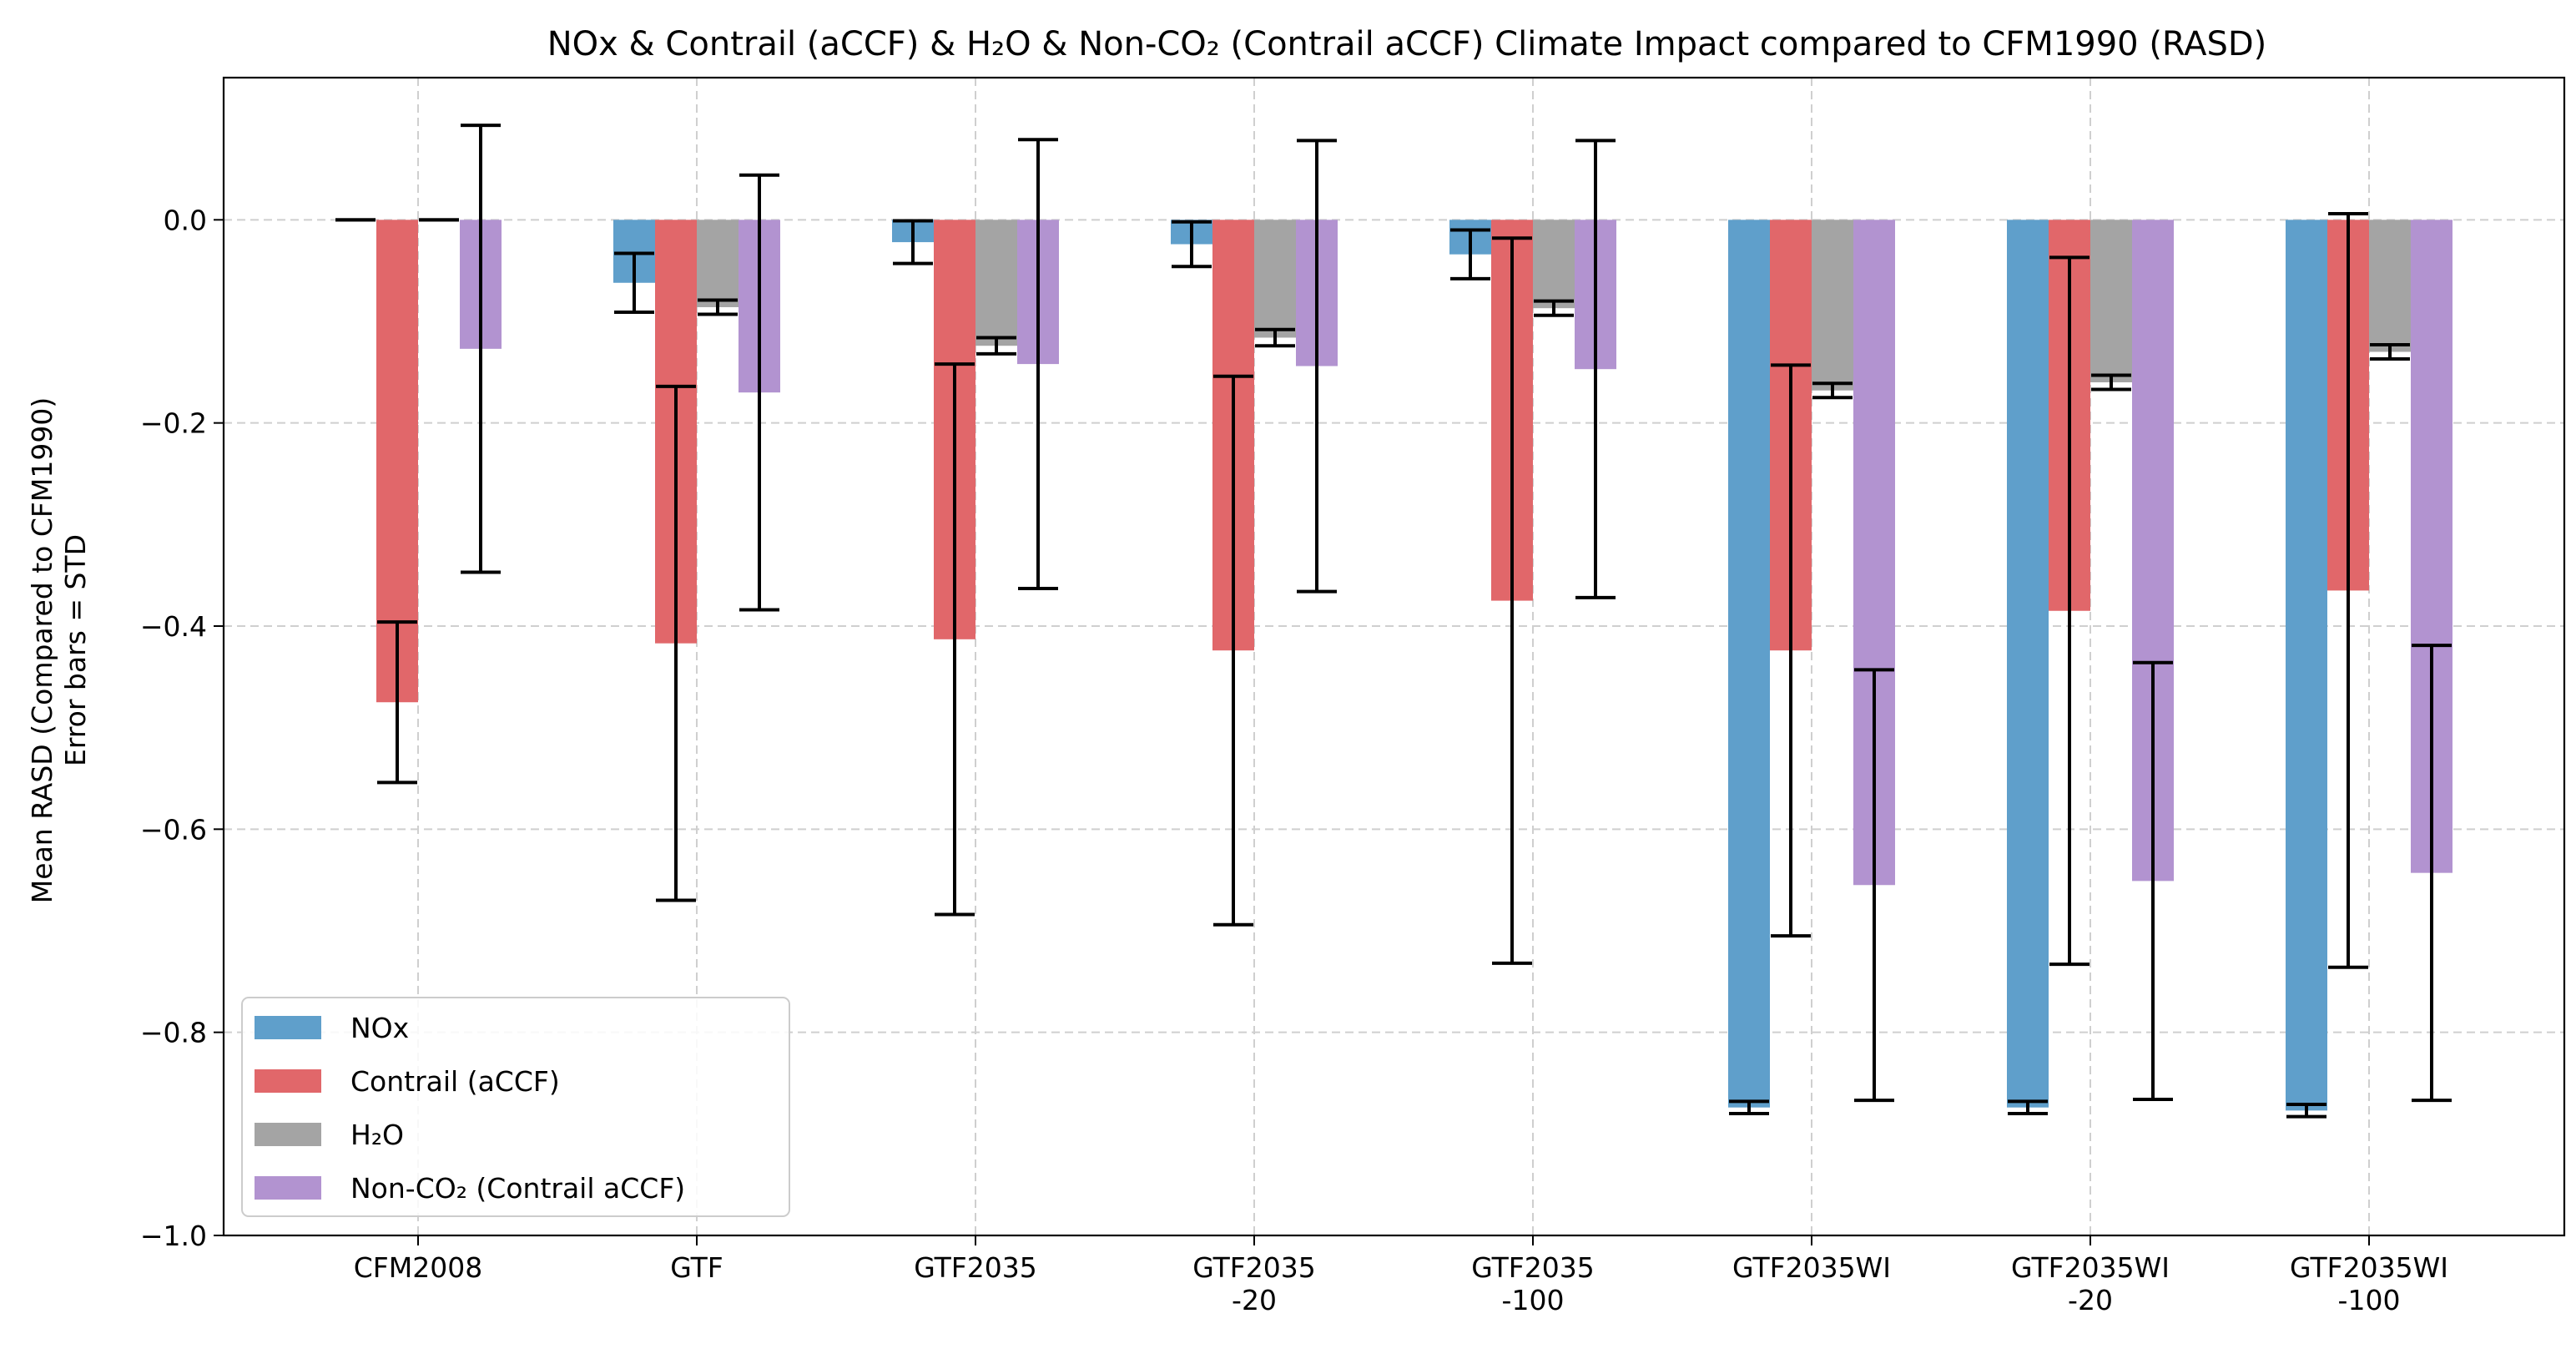  I want to click on y-tick-label: −1.0, so click(173, 1236).